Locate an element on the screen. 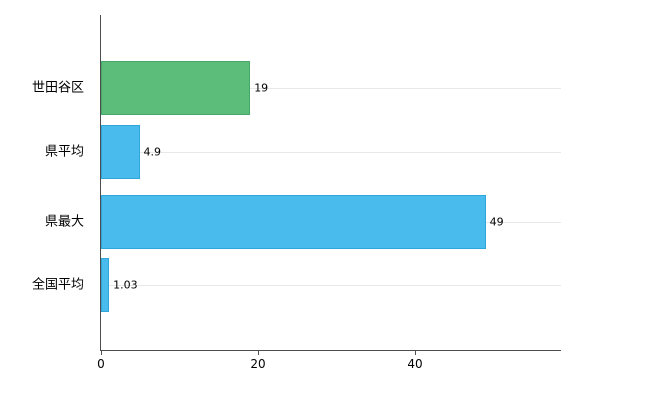 This screenshot has width=650, height=400. y-axis-labels: 世田谷区県平均県最大全国平均 is located at coordinates (46, 182).